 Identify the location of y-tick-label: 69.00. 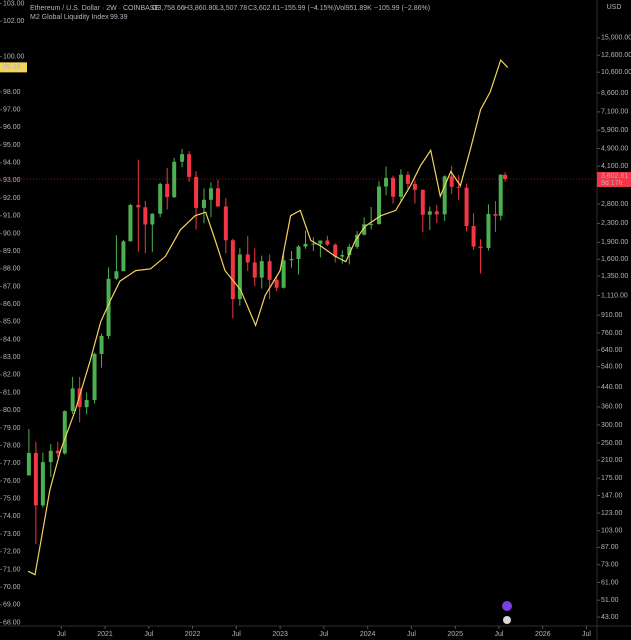
(12, 605).